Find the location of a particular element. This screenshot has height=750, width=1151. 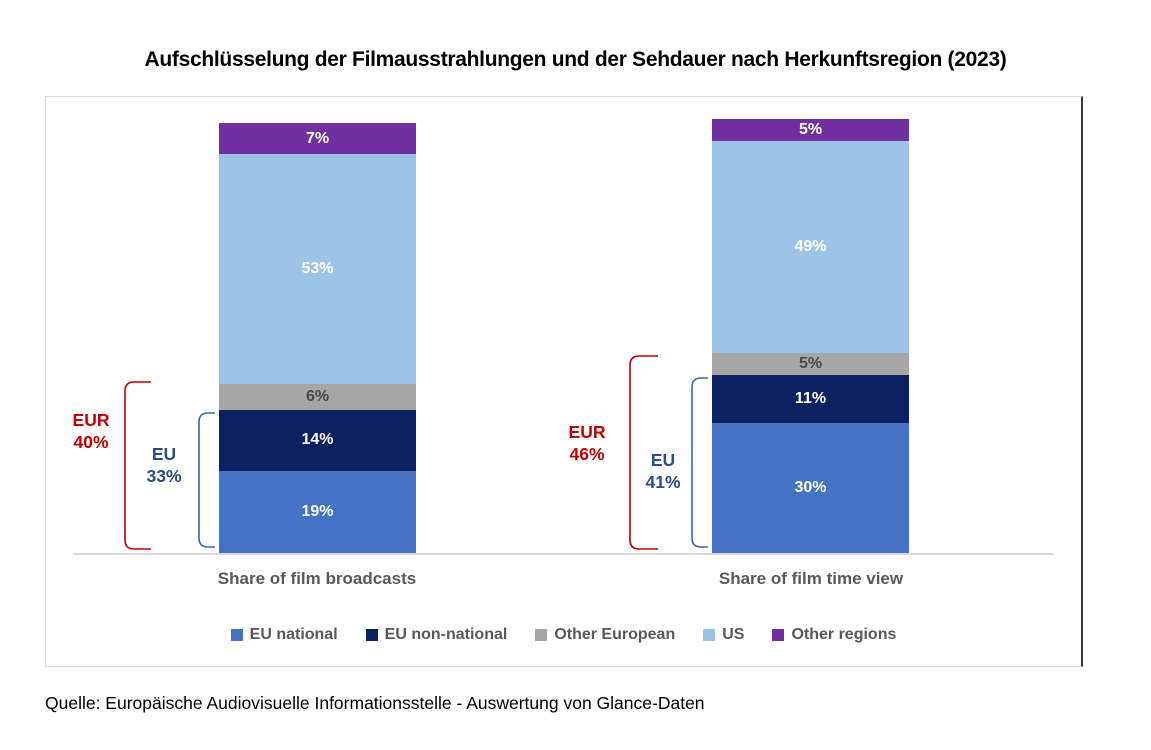

annotation-eur-bar1: EUR 46% is located at coordinates (587, 443).